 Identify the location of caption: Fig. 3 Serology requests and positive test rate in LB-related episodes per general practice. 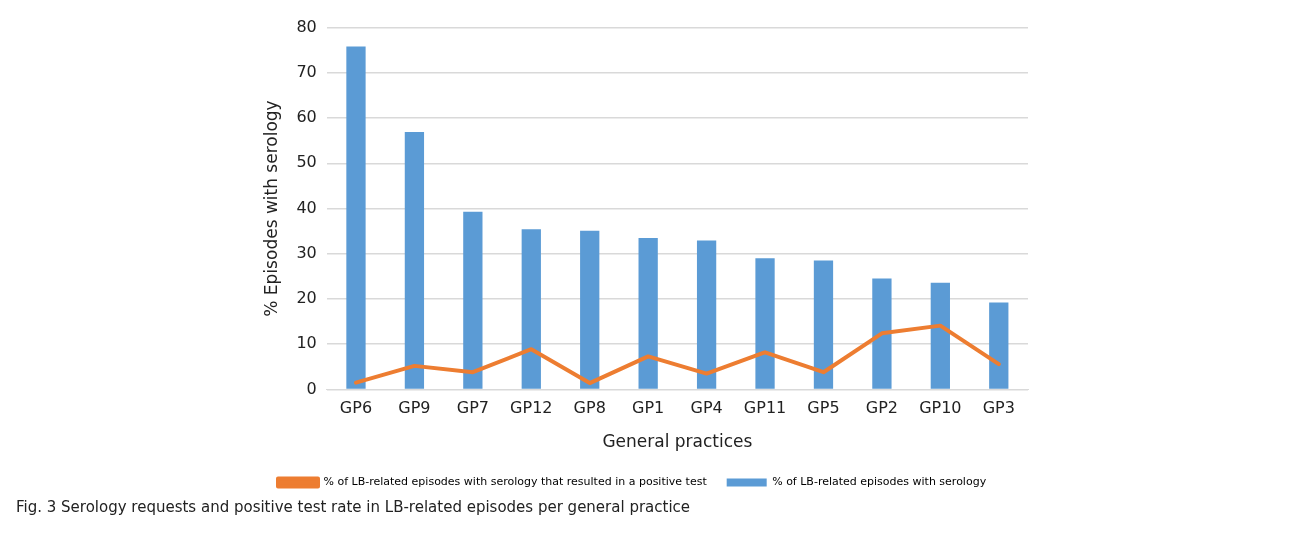
(354, 507).